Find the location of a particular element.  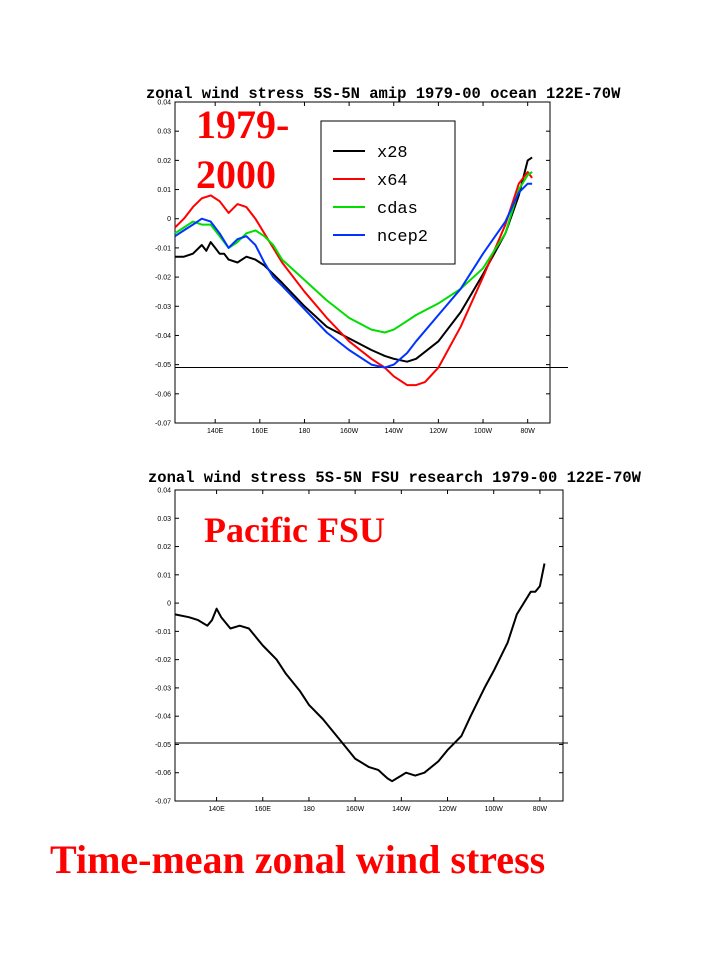

legend-label-ncep2: ncep2 is located at coordinates (402, 237).